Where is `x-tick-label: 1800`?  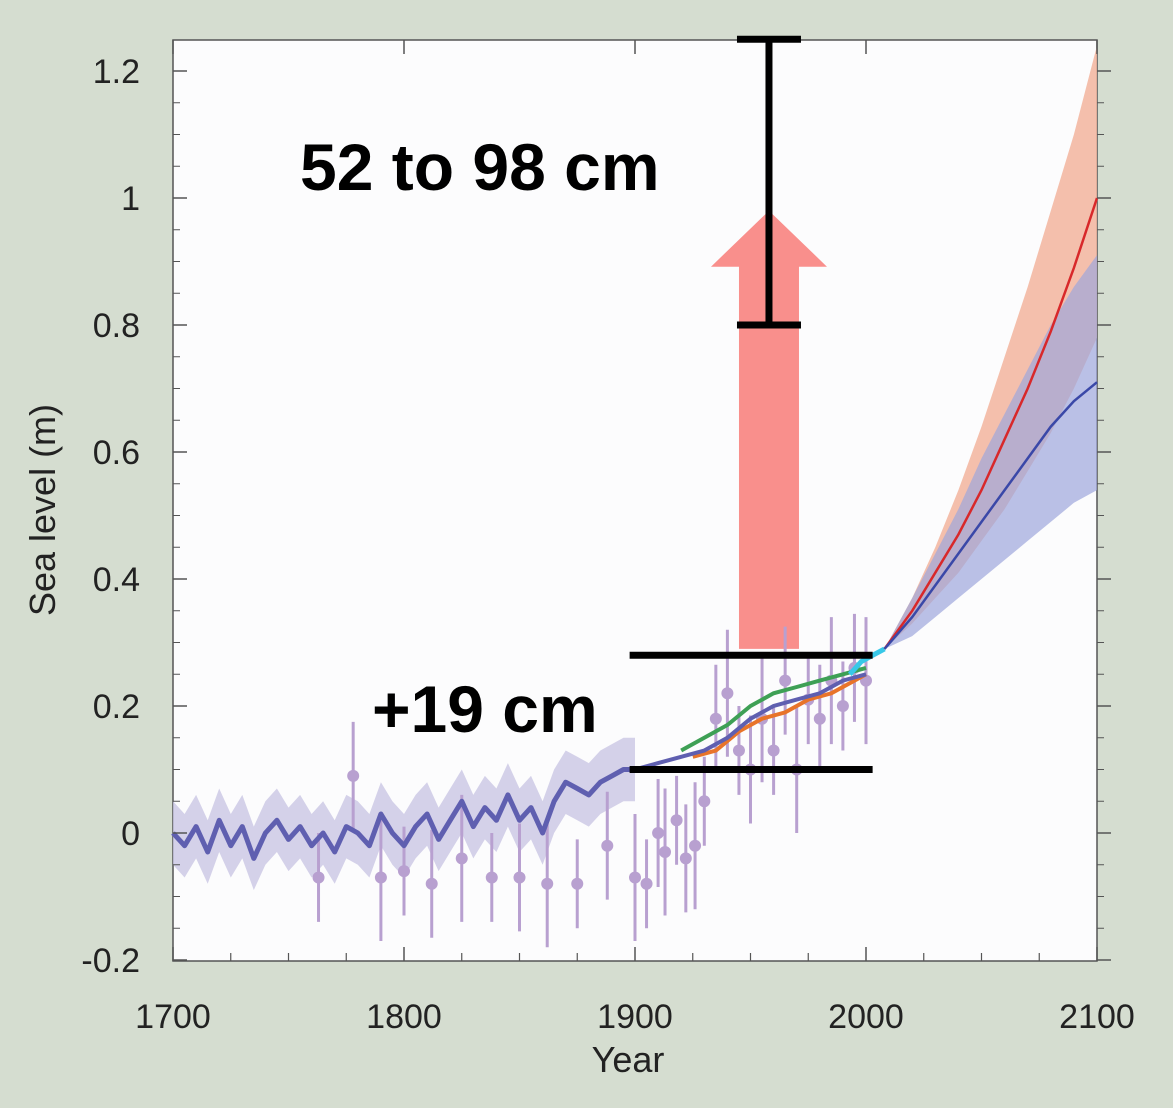
x-tick-label: 1800 is located at coordinates (404, 1017).